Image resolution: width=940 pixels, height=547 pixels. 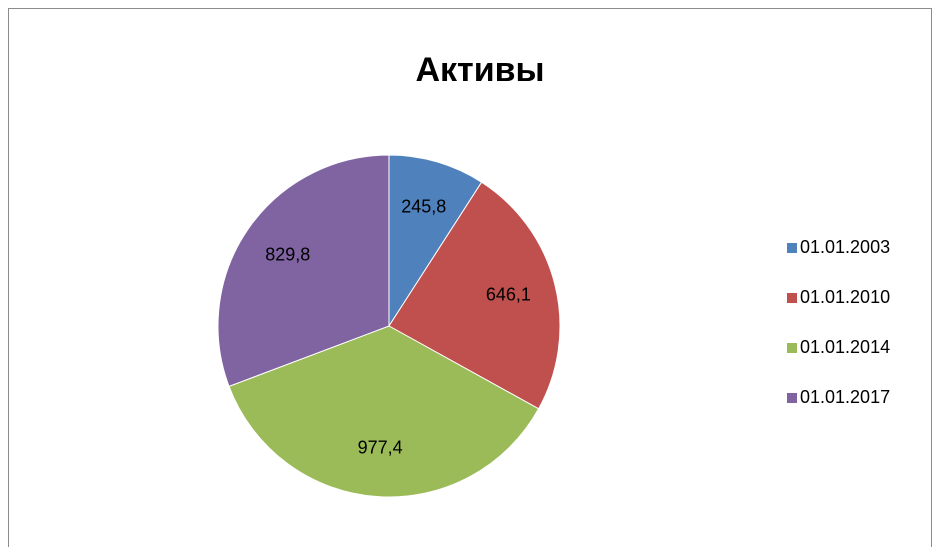 I want to click on data-label: 829,8, so click(x=287, y=255).